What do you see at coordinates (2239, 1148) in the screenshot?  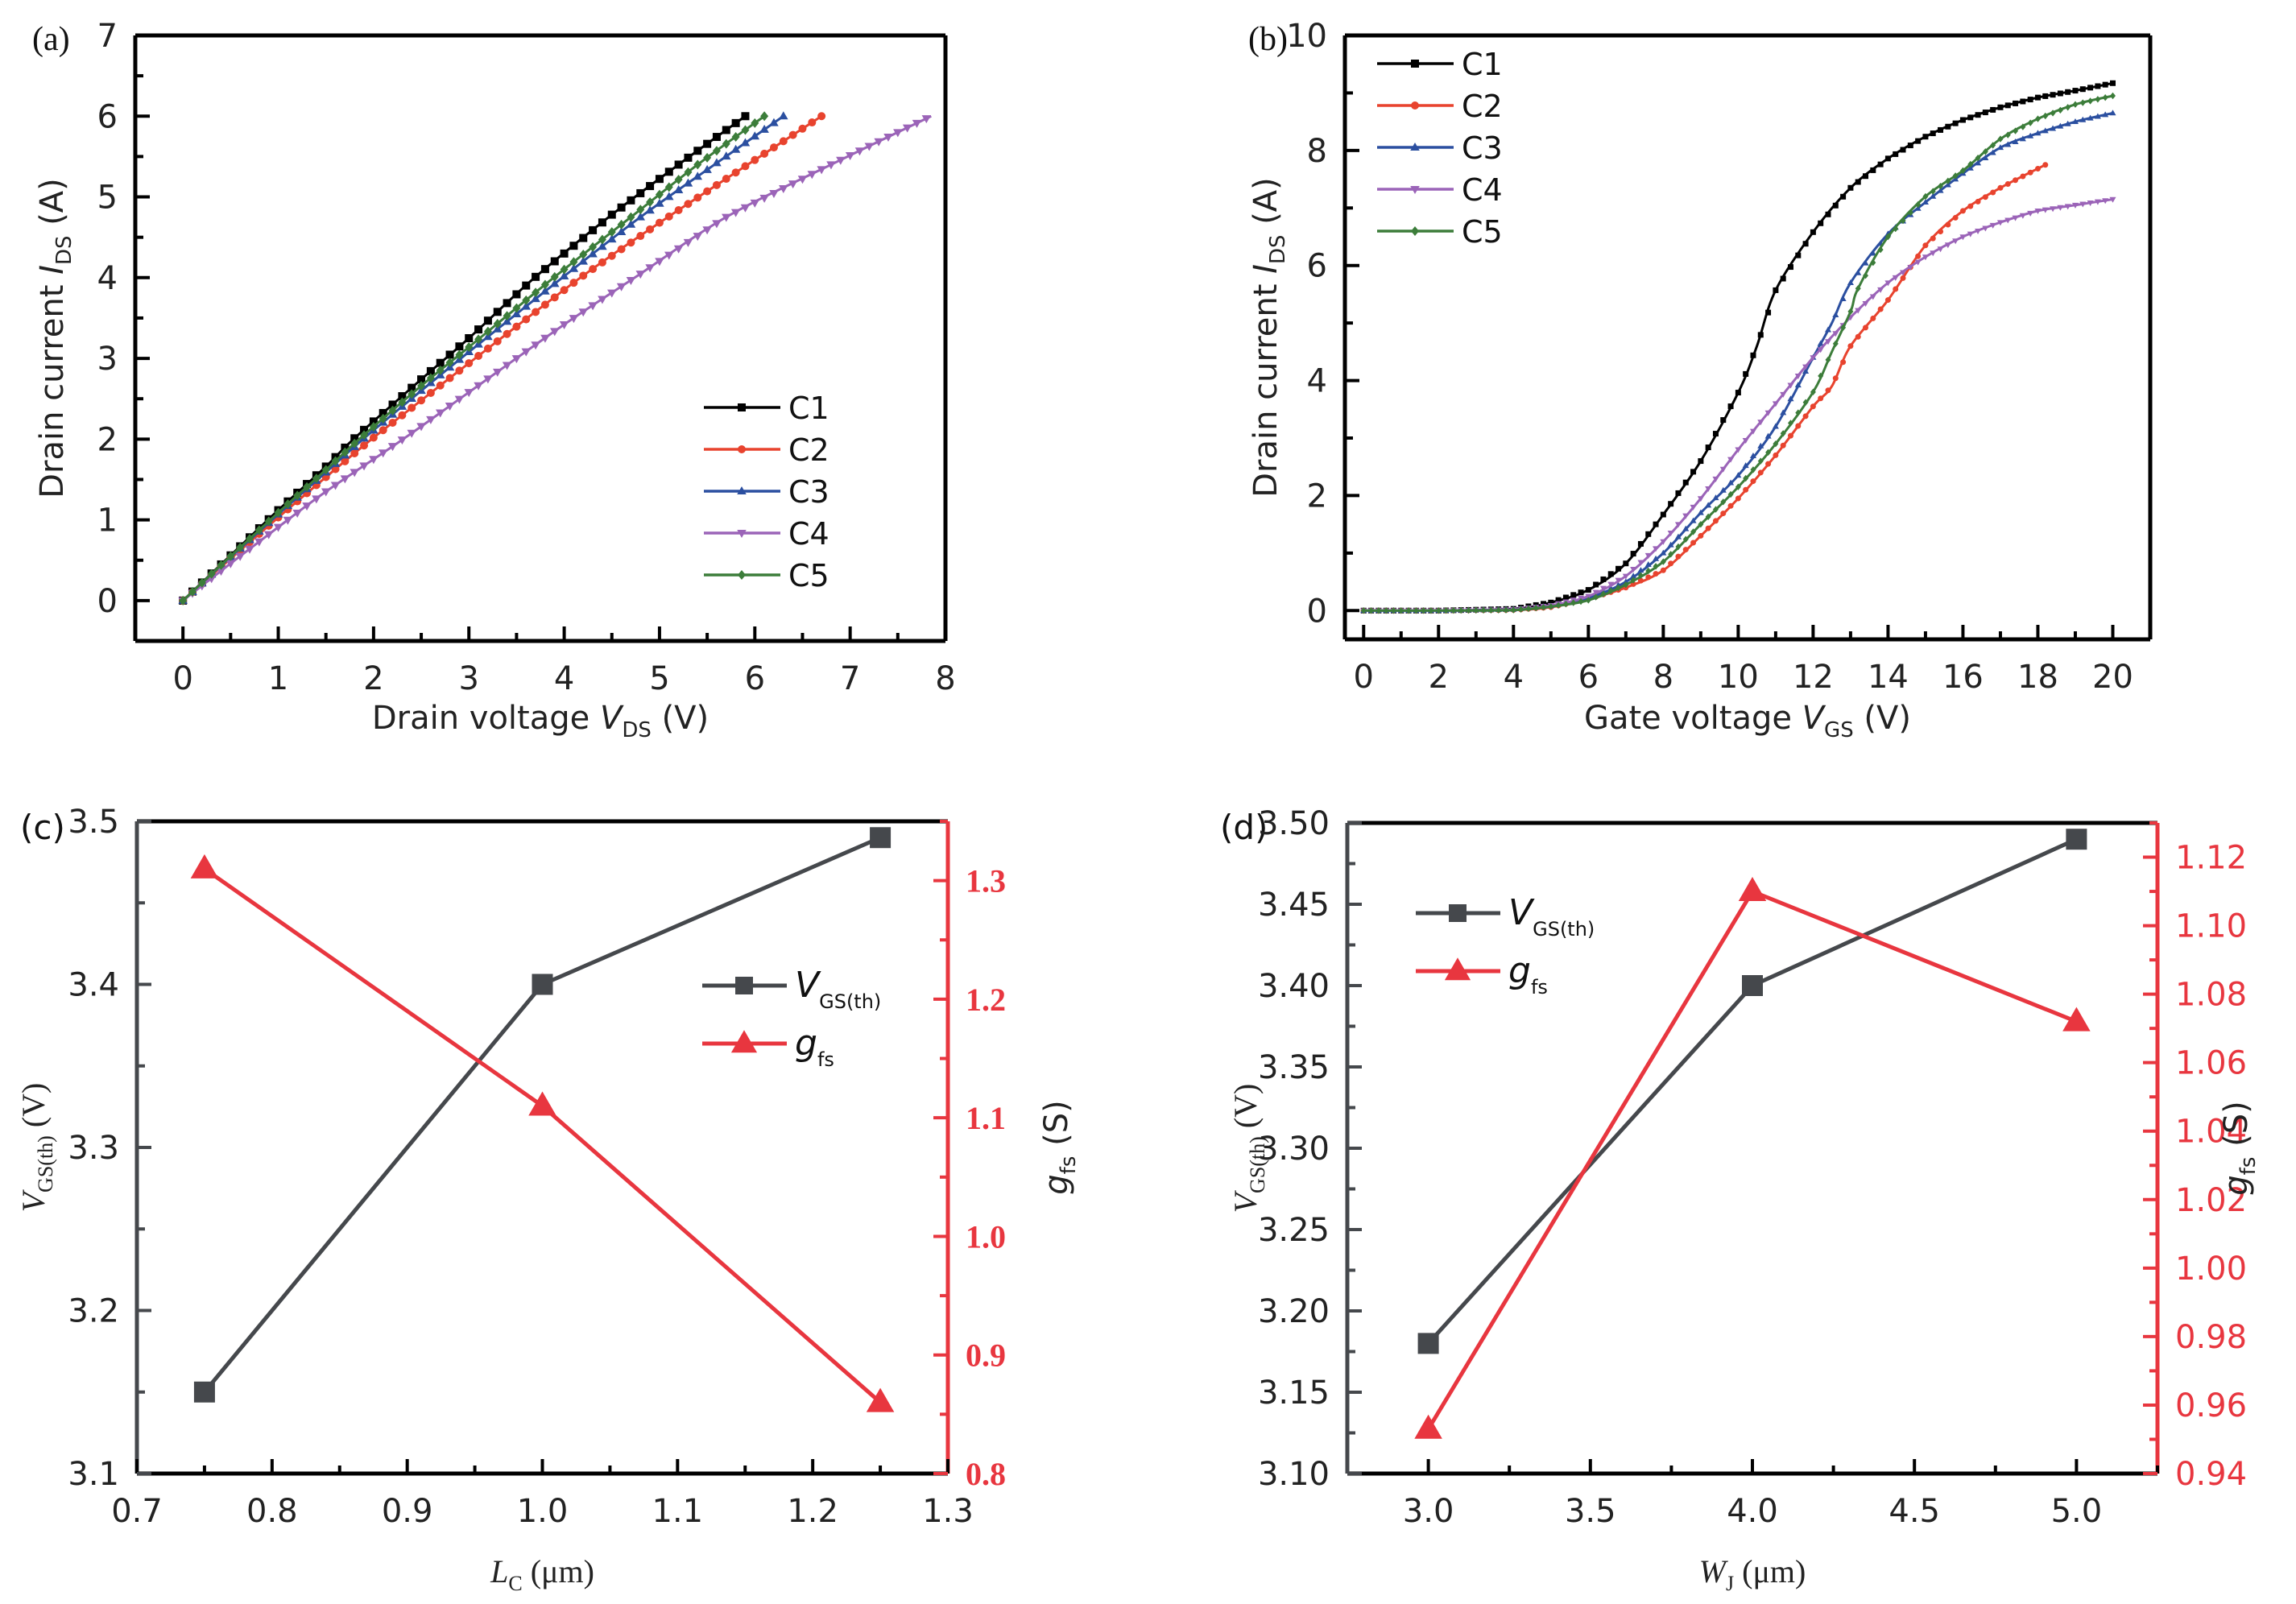 I see `y2-axis-title: gfs (S)` at bounding box center [2239, 1148].